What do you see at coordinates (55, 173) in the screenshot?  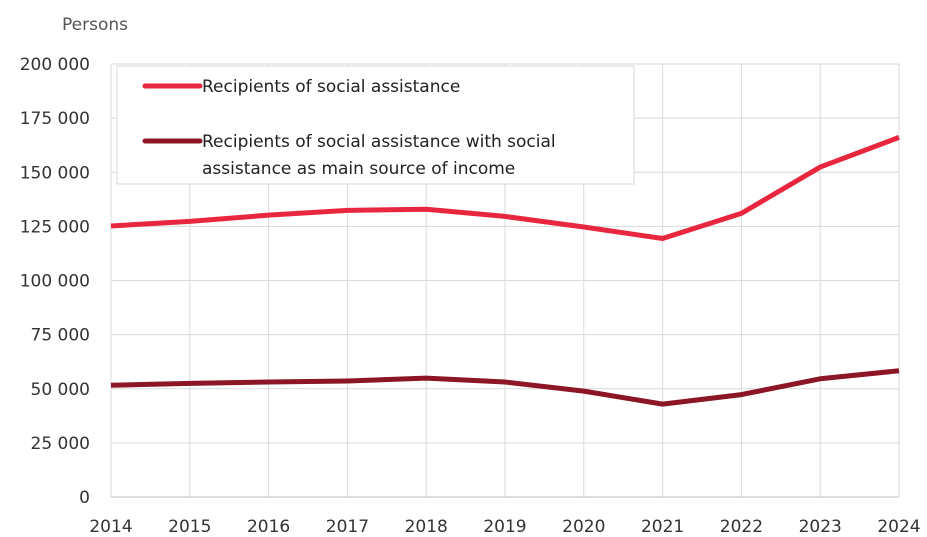 I see `y-tick-label: 150 000` at bounding box center [55, 173].